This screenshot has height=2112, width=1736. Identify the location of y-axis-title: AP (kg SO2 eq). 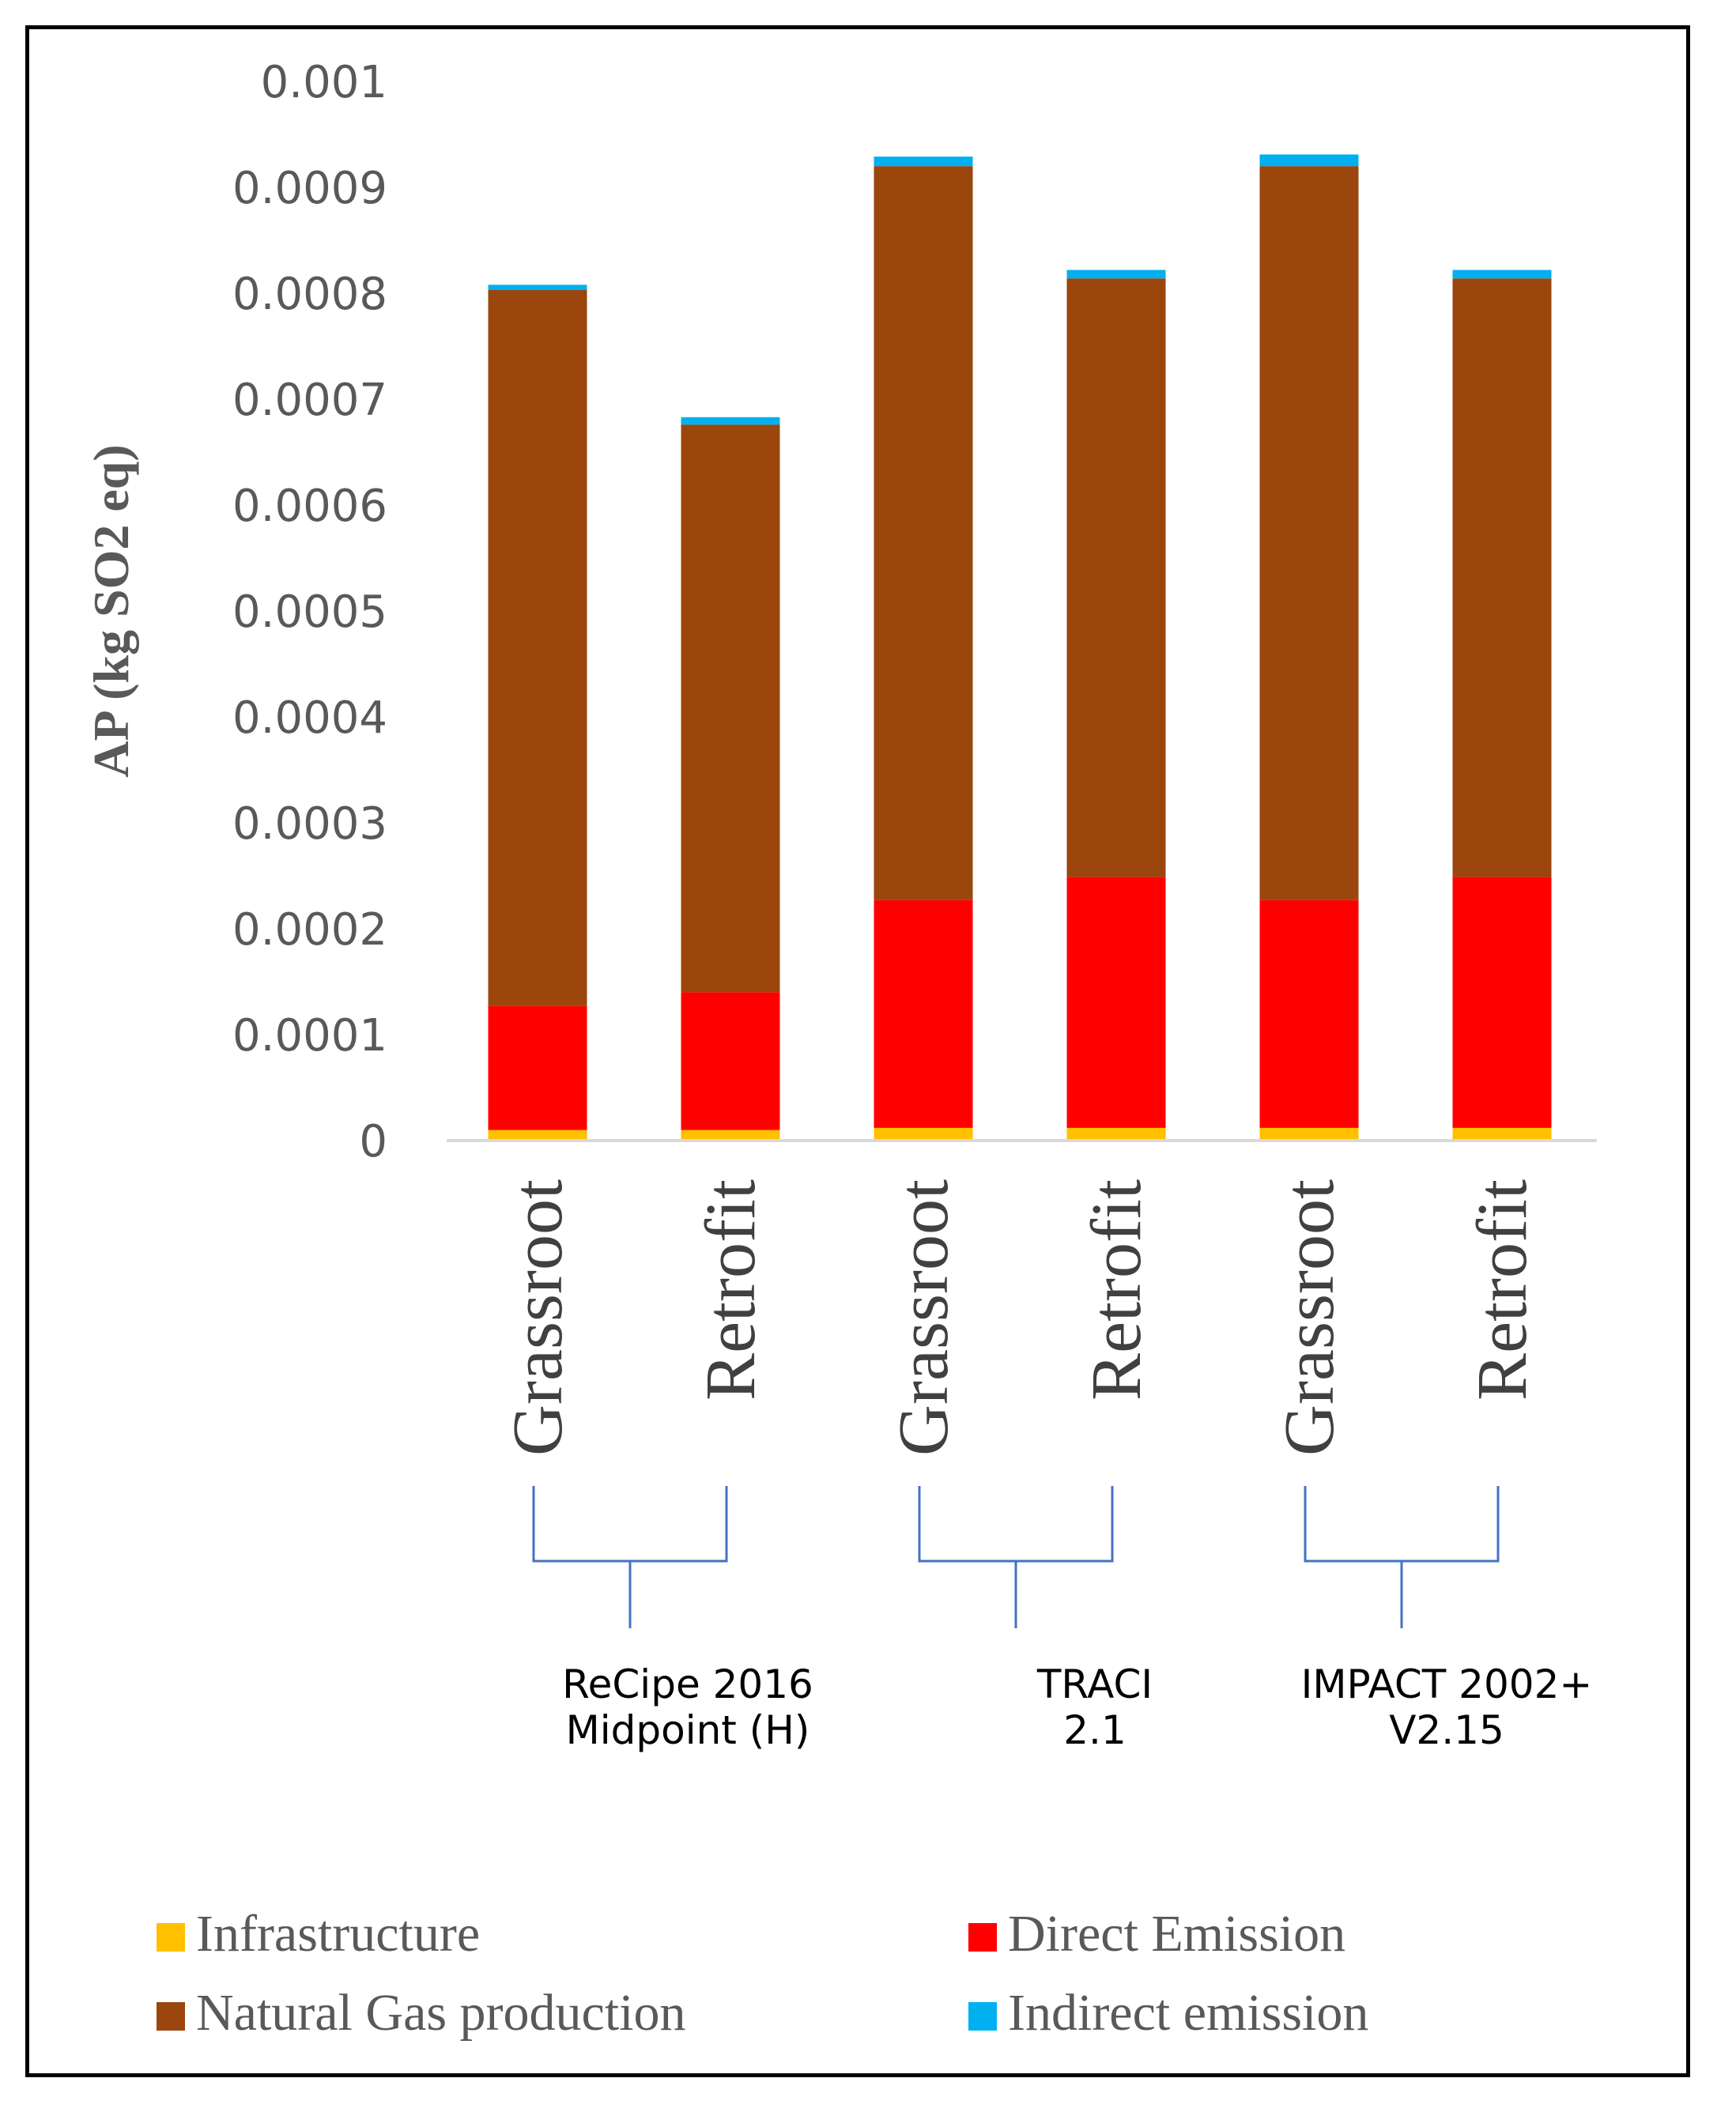
(111, 610).